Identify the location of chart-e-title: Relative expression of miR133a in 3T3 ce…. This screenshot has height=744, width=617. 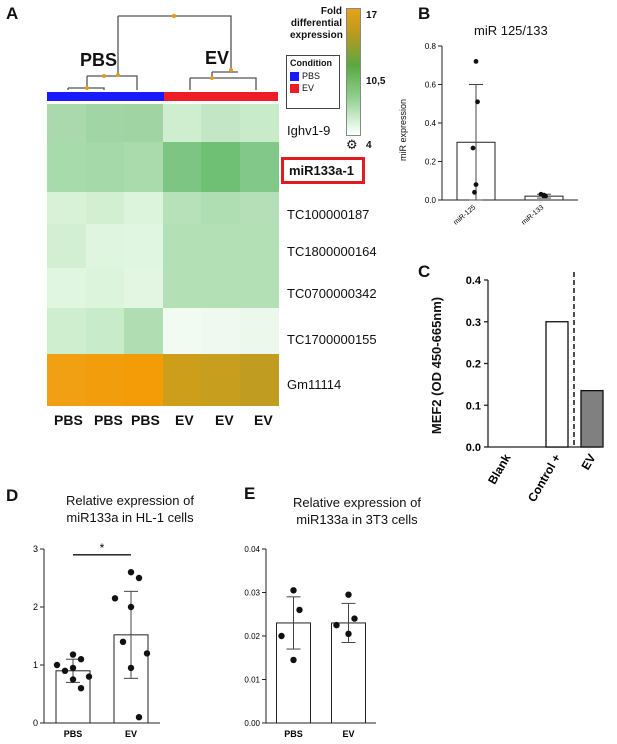
(357, 511).